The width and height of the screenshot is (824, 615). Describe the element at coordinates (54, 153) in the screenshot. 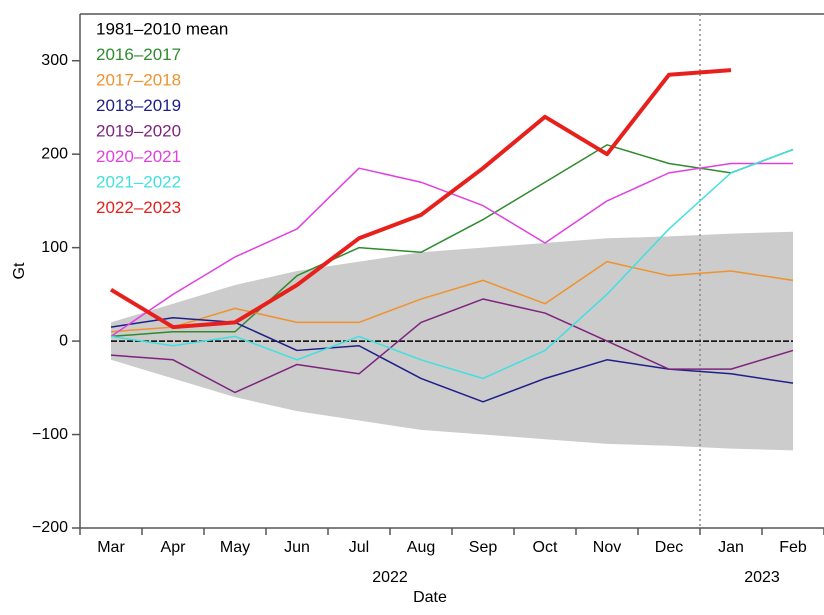

I see `y-tick-label: 200` at that location.